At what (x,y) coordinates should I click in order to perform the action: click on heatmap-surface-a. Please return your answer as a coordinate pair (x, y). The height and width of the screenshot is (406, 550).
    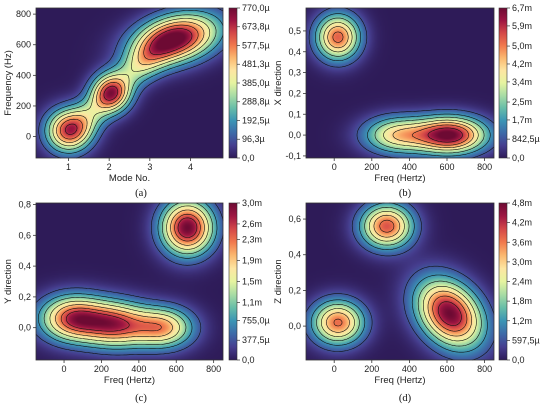
    Looking at the image, I should click on (129, 83).